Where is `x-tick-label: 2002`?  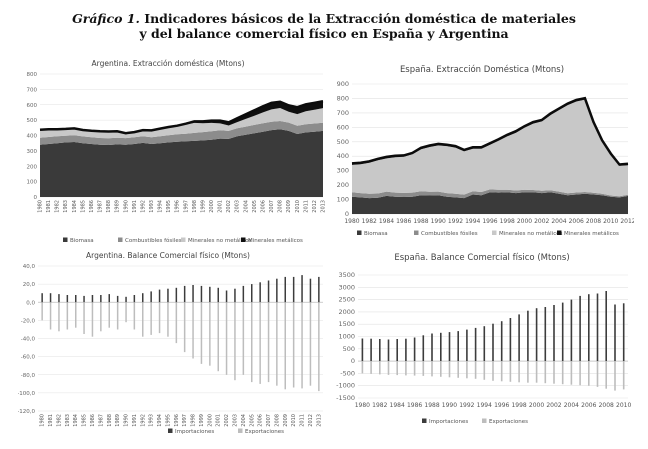 x-tick-label: 2002 is located at coordinates (541, 221).